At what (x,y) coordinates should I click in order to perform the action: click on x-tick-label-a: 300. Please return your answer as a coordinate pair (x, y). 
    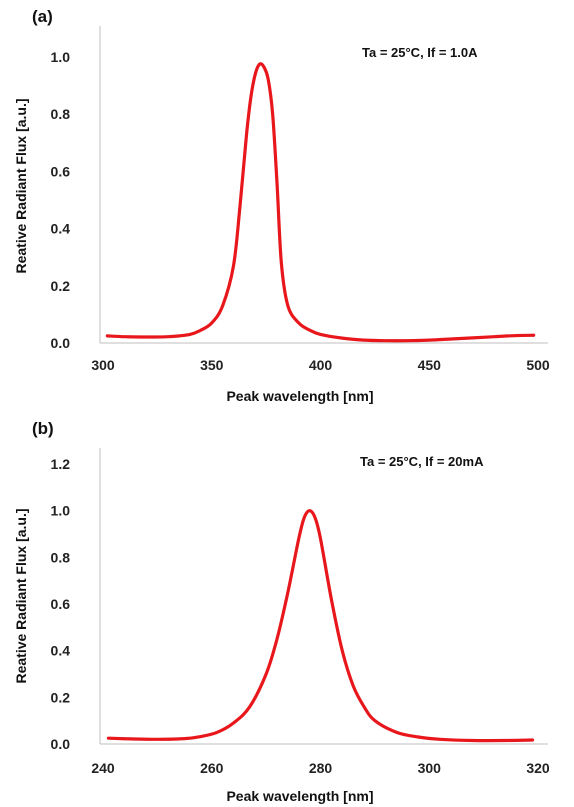
    Looking at the image, I should click on (103, 365).